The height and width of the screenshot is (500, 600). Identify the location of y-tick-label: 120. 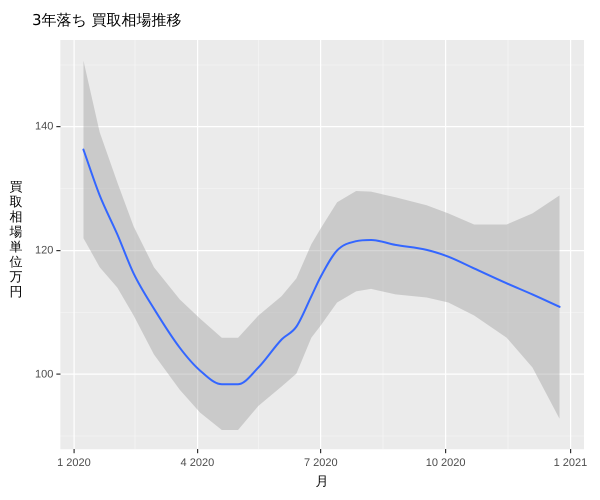
(44, 250).